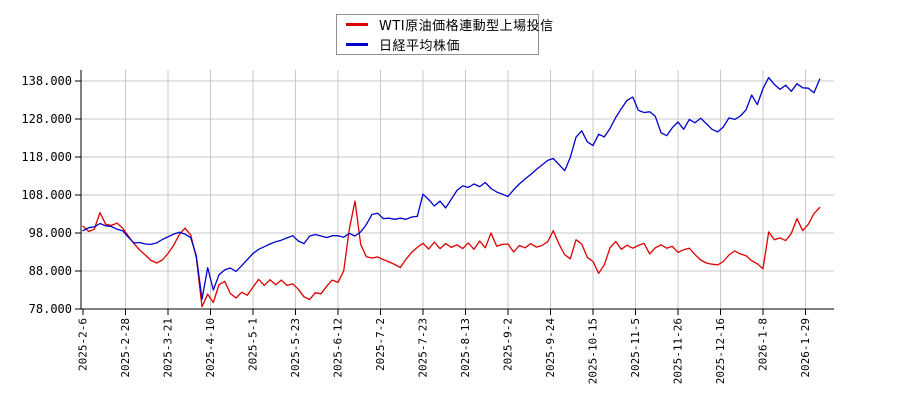 The image size is (900, 400). I want to click on x-axis-label: 2025-2-6, so click(83, 344).